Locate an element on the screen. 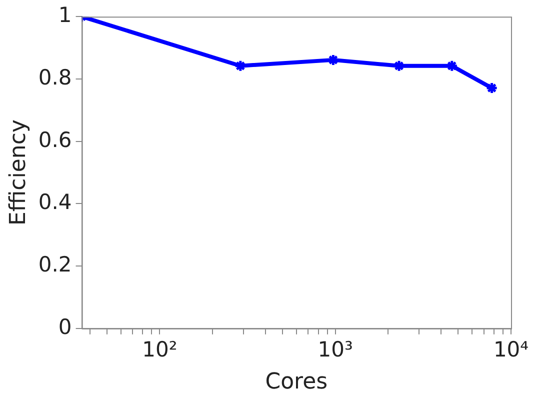 The height and width of the screenshot is (402, 535). y-tick-label: 0.4 is located at coordinates (55, 202).